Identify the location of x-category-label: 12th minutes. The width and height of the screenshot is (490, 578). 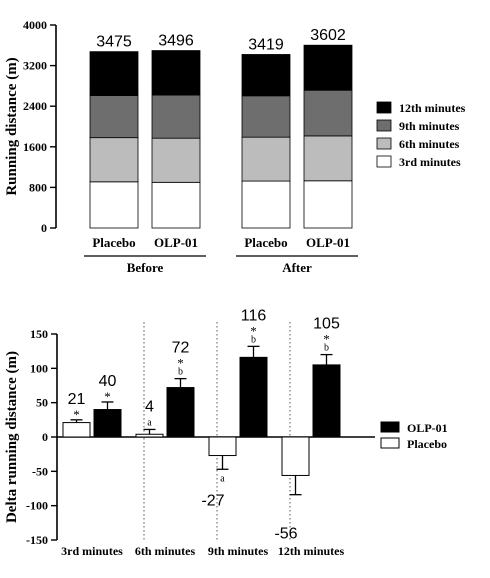
(311, 551).